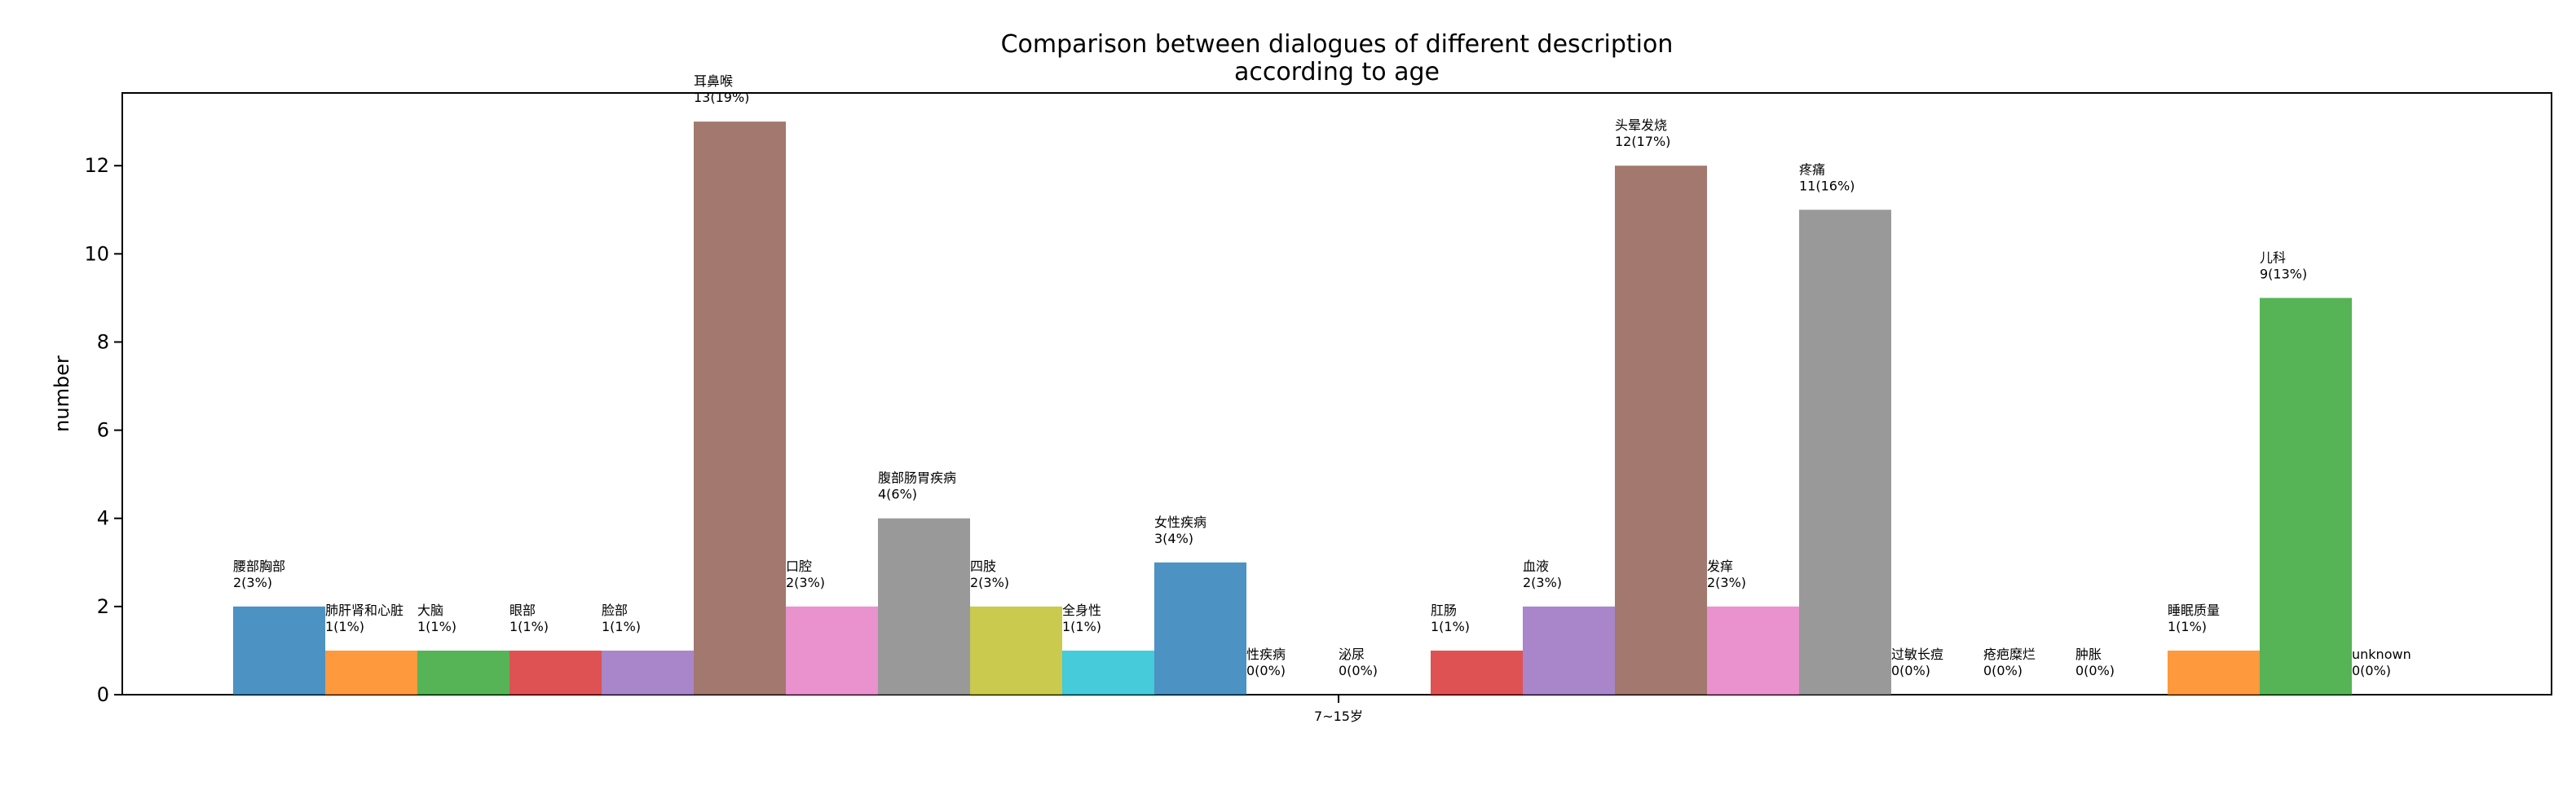 The height and width of the screenshot is (786, 2576). I want to click on bar-category-label: 发痒, so click(1720, 566).